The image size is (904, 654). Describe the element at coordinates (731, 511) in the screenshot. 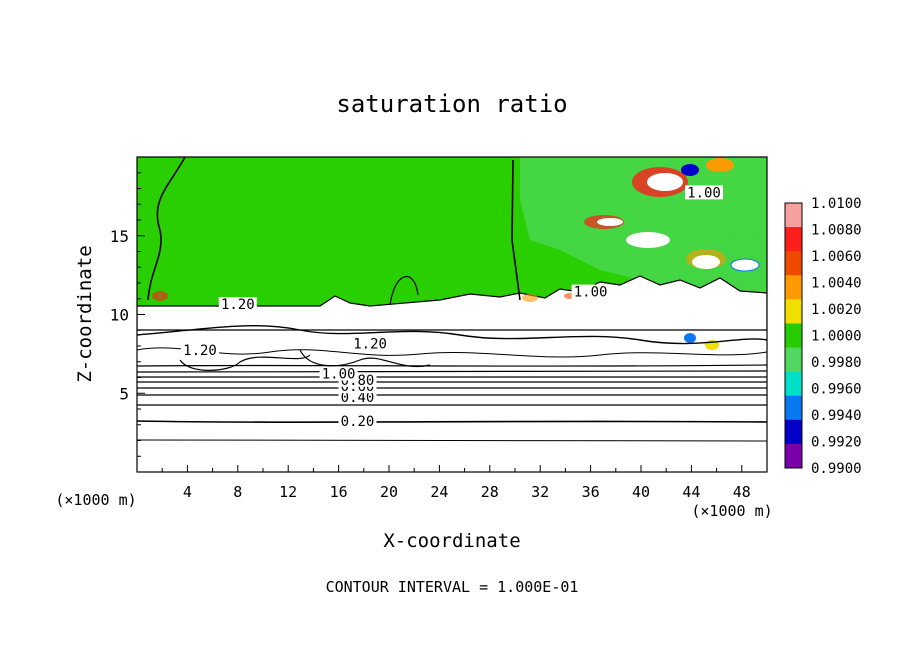

I see `x-axis-unit: (×1000 m)` at that location.